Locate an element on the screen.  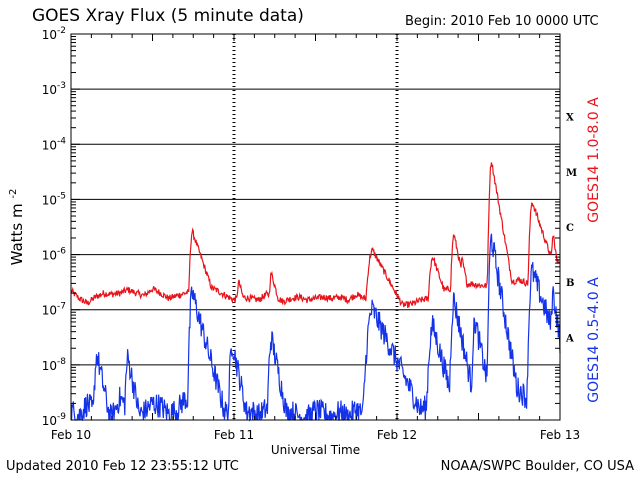
x-tick-label: Feb 12 is located at coordinates (397, 435).